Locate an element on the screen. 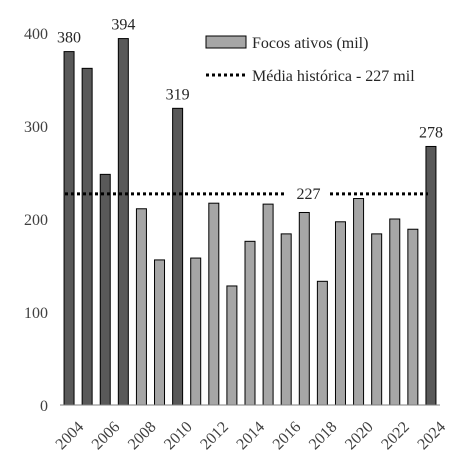 This screenshot has width=459, height=465. x-tick-label-2008: 2008 is located at coordinates (142, 435).